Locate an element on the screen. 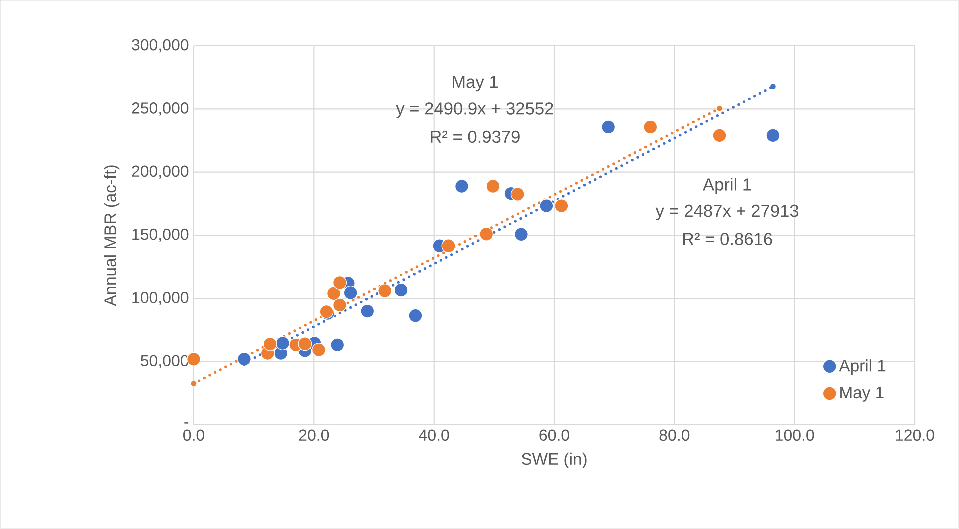 The height and width of the screenshot is (529, 959). x-tick-label: 100.0 is located at coordinates (795, 436).